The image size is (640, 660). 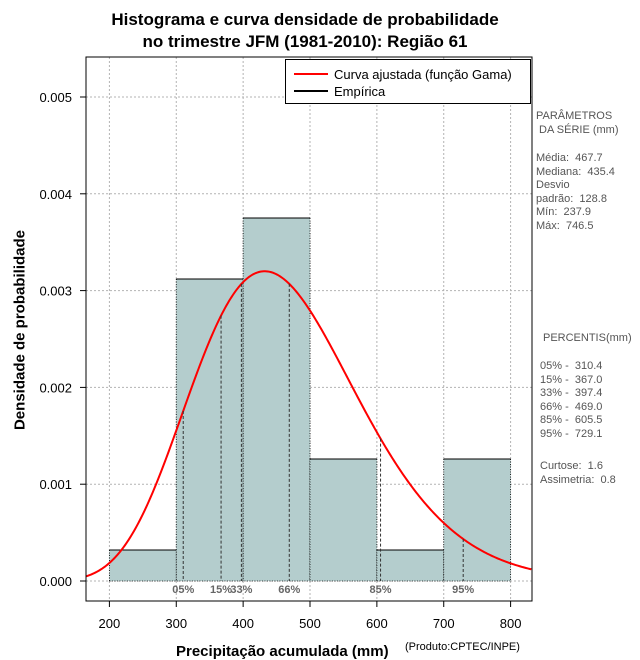 I want to click on legend-item-empirica: Empírica, so click(x=339, y=91).